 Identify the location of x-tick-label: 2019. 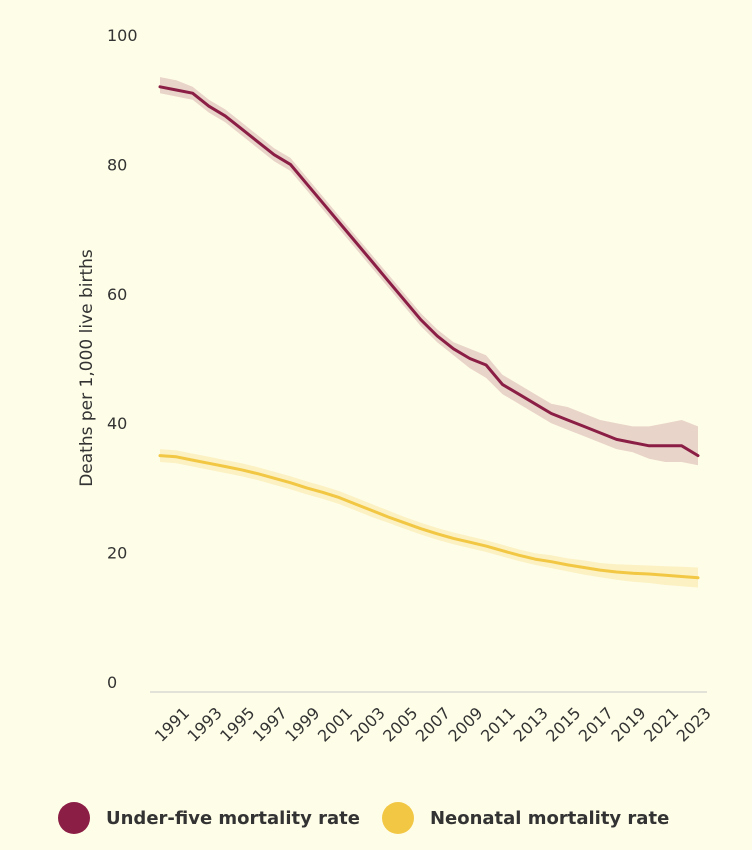
(628, 724).